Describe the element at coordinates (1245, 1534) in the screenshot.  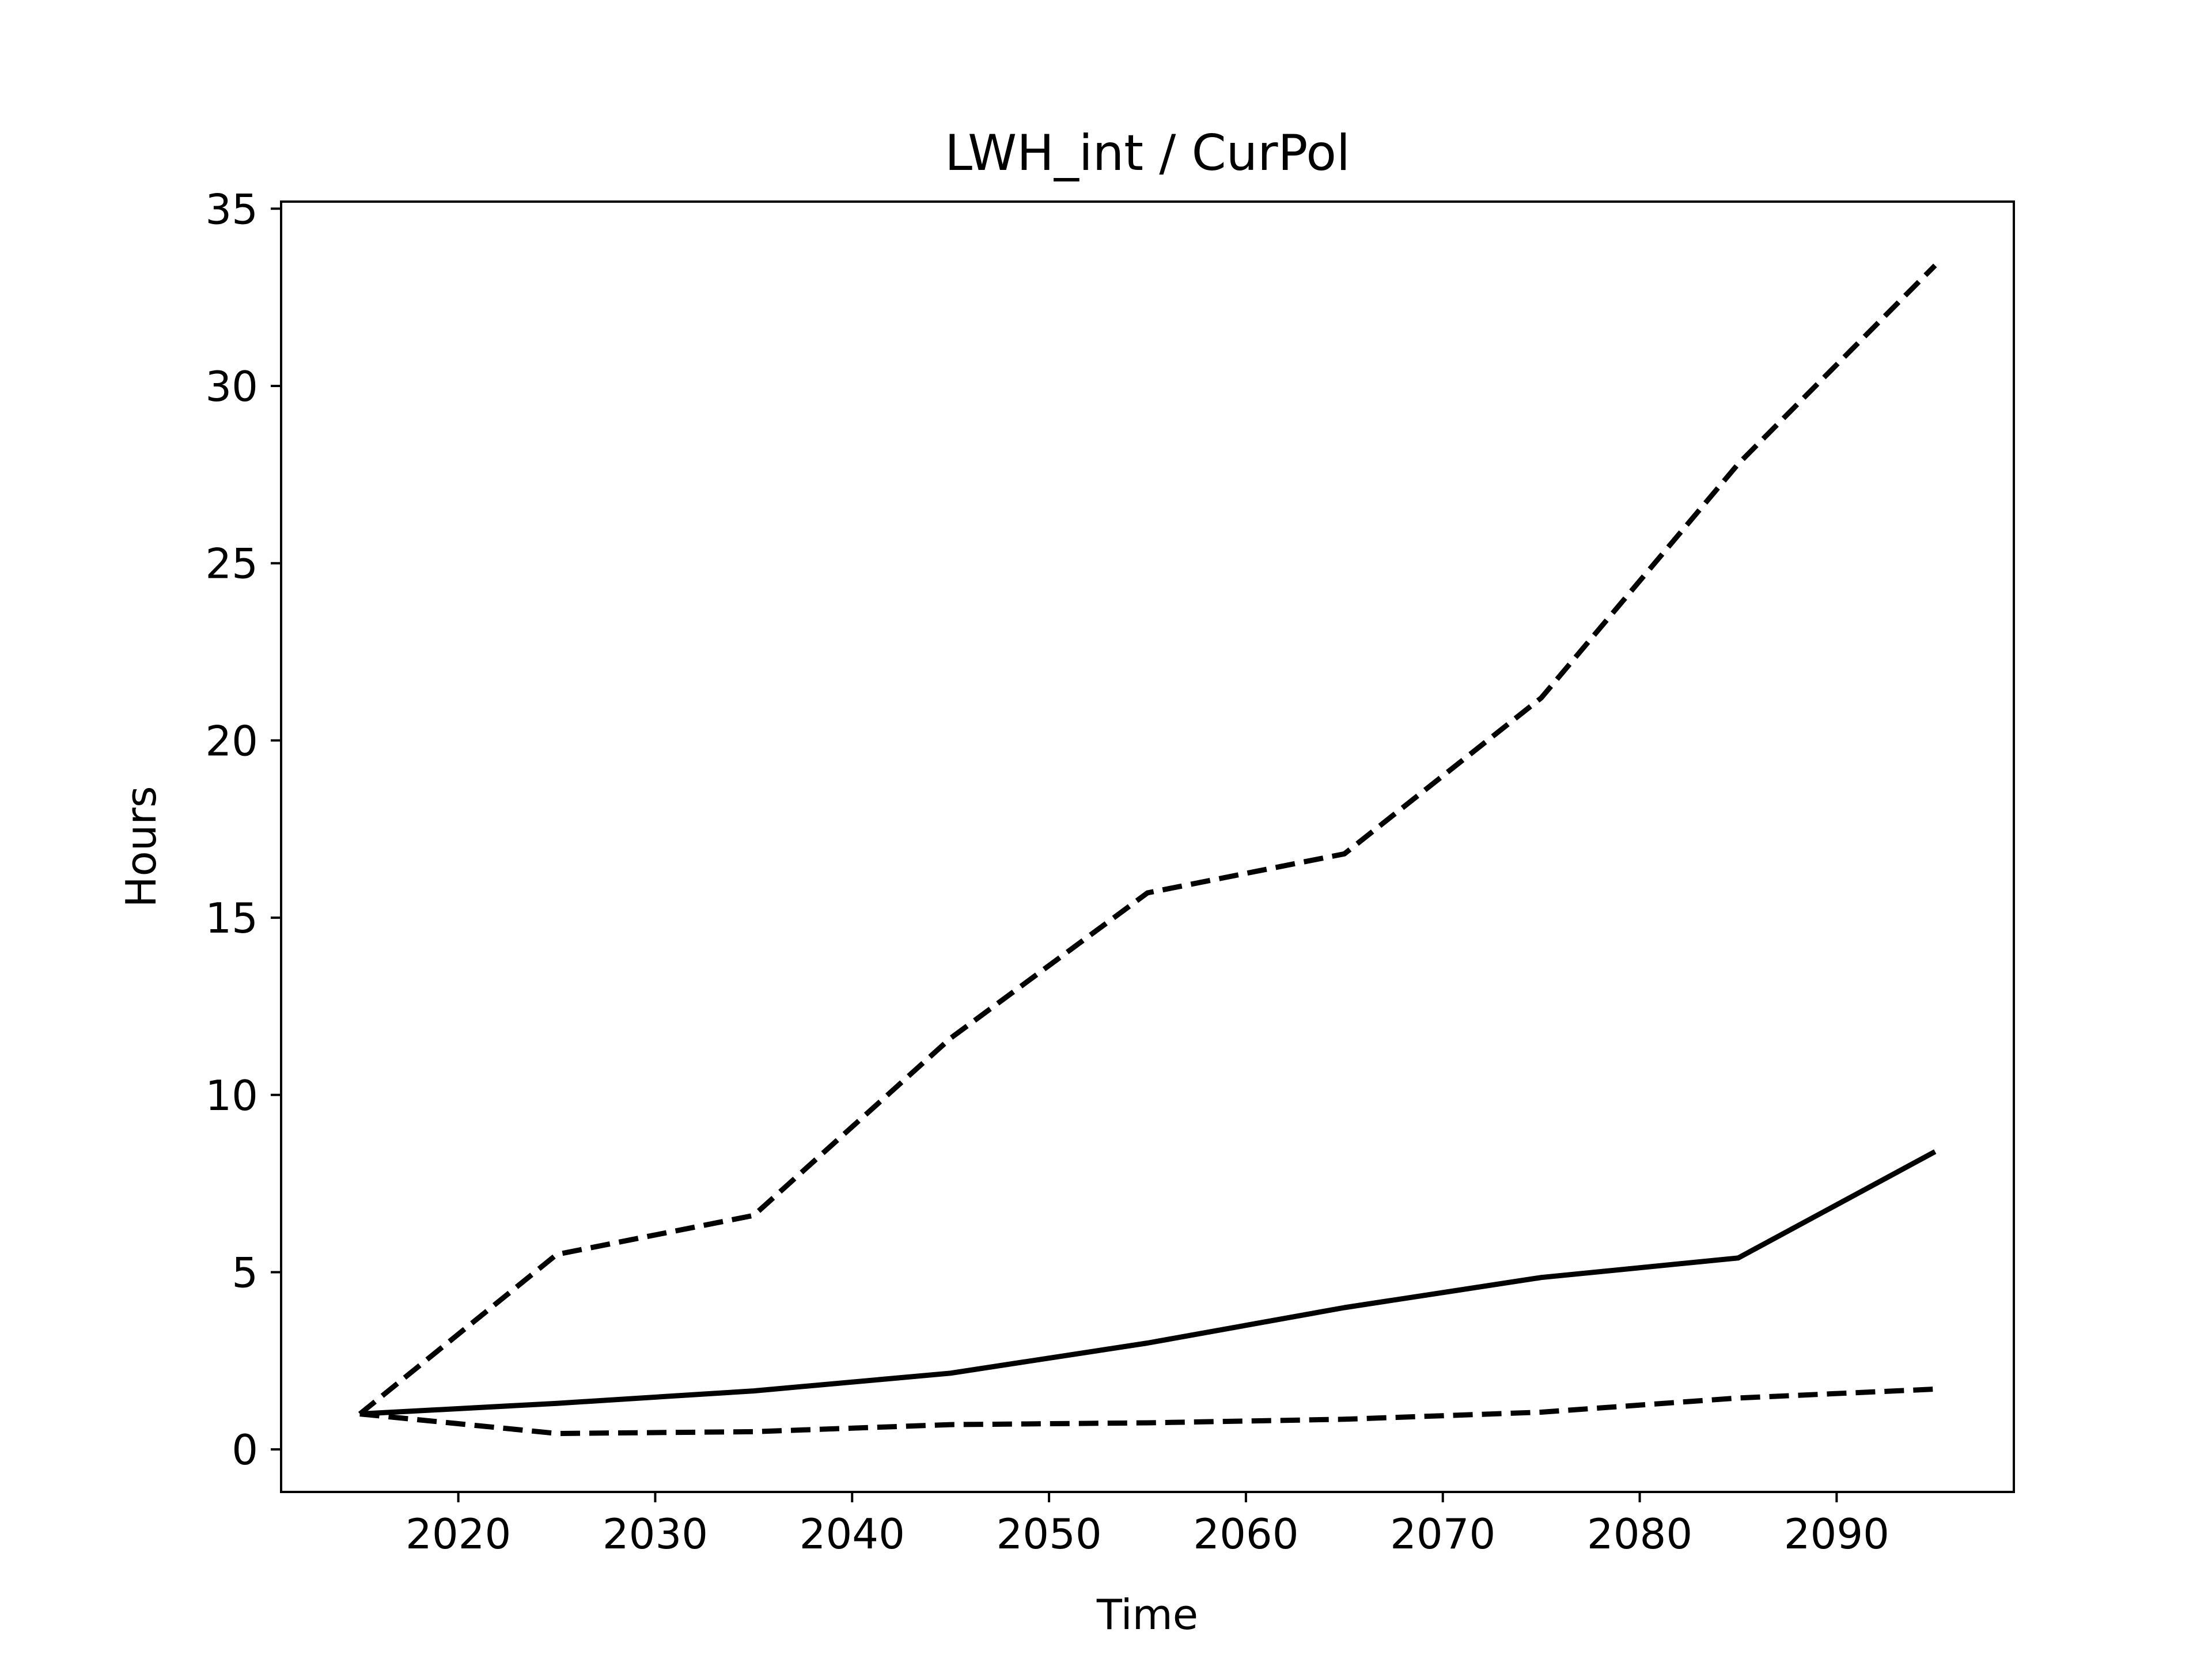
I see `x-tick-label: 2060` at that location.